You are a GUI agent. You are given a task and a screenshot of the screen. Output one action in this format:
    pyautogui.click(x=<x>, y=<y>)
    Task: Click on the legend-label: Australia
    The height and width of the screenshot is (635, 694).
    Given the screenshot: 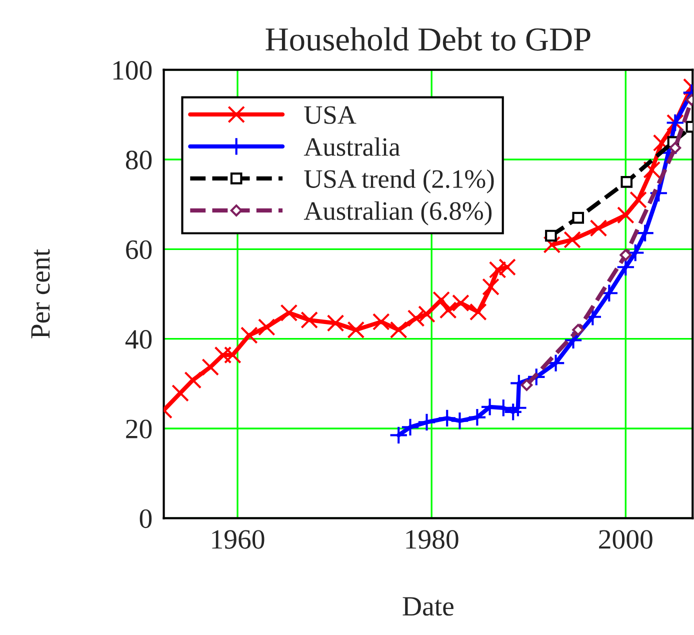 What is the action you would take?
    pyautogui.click(x=352, y=146)
    